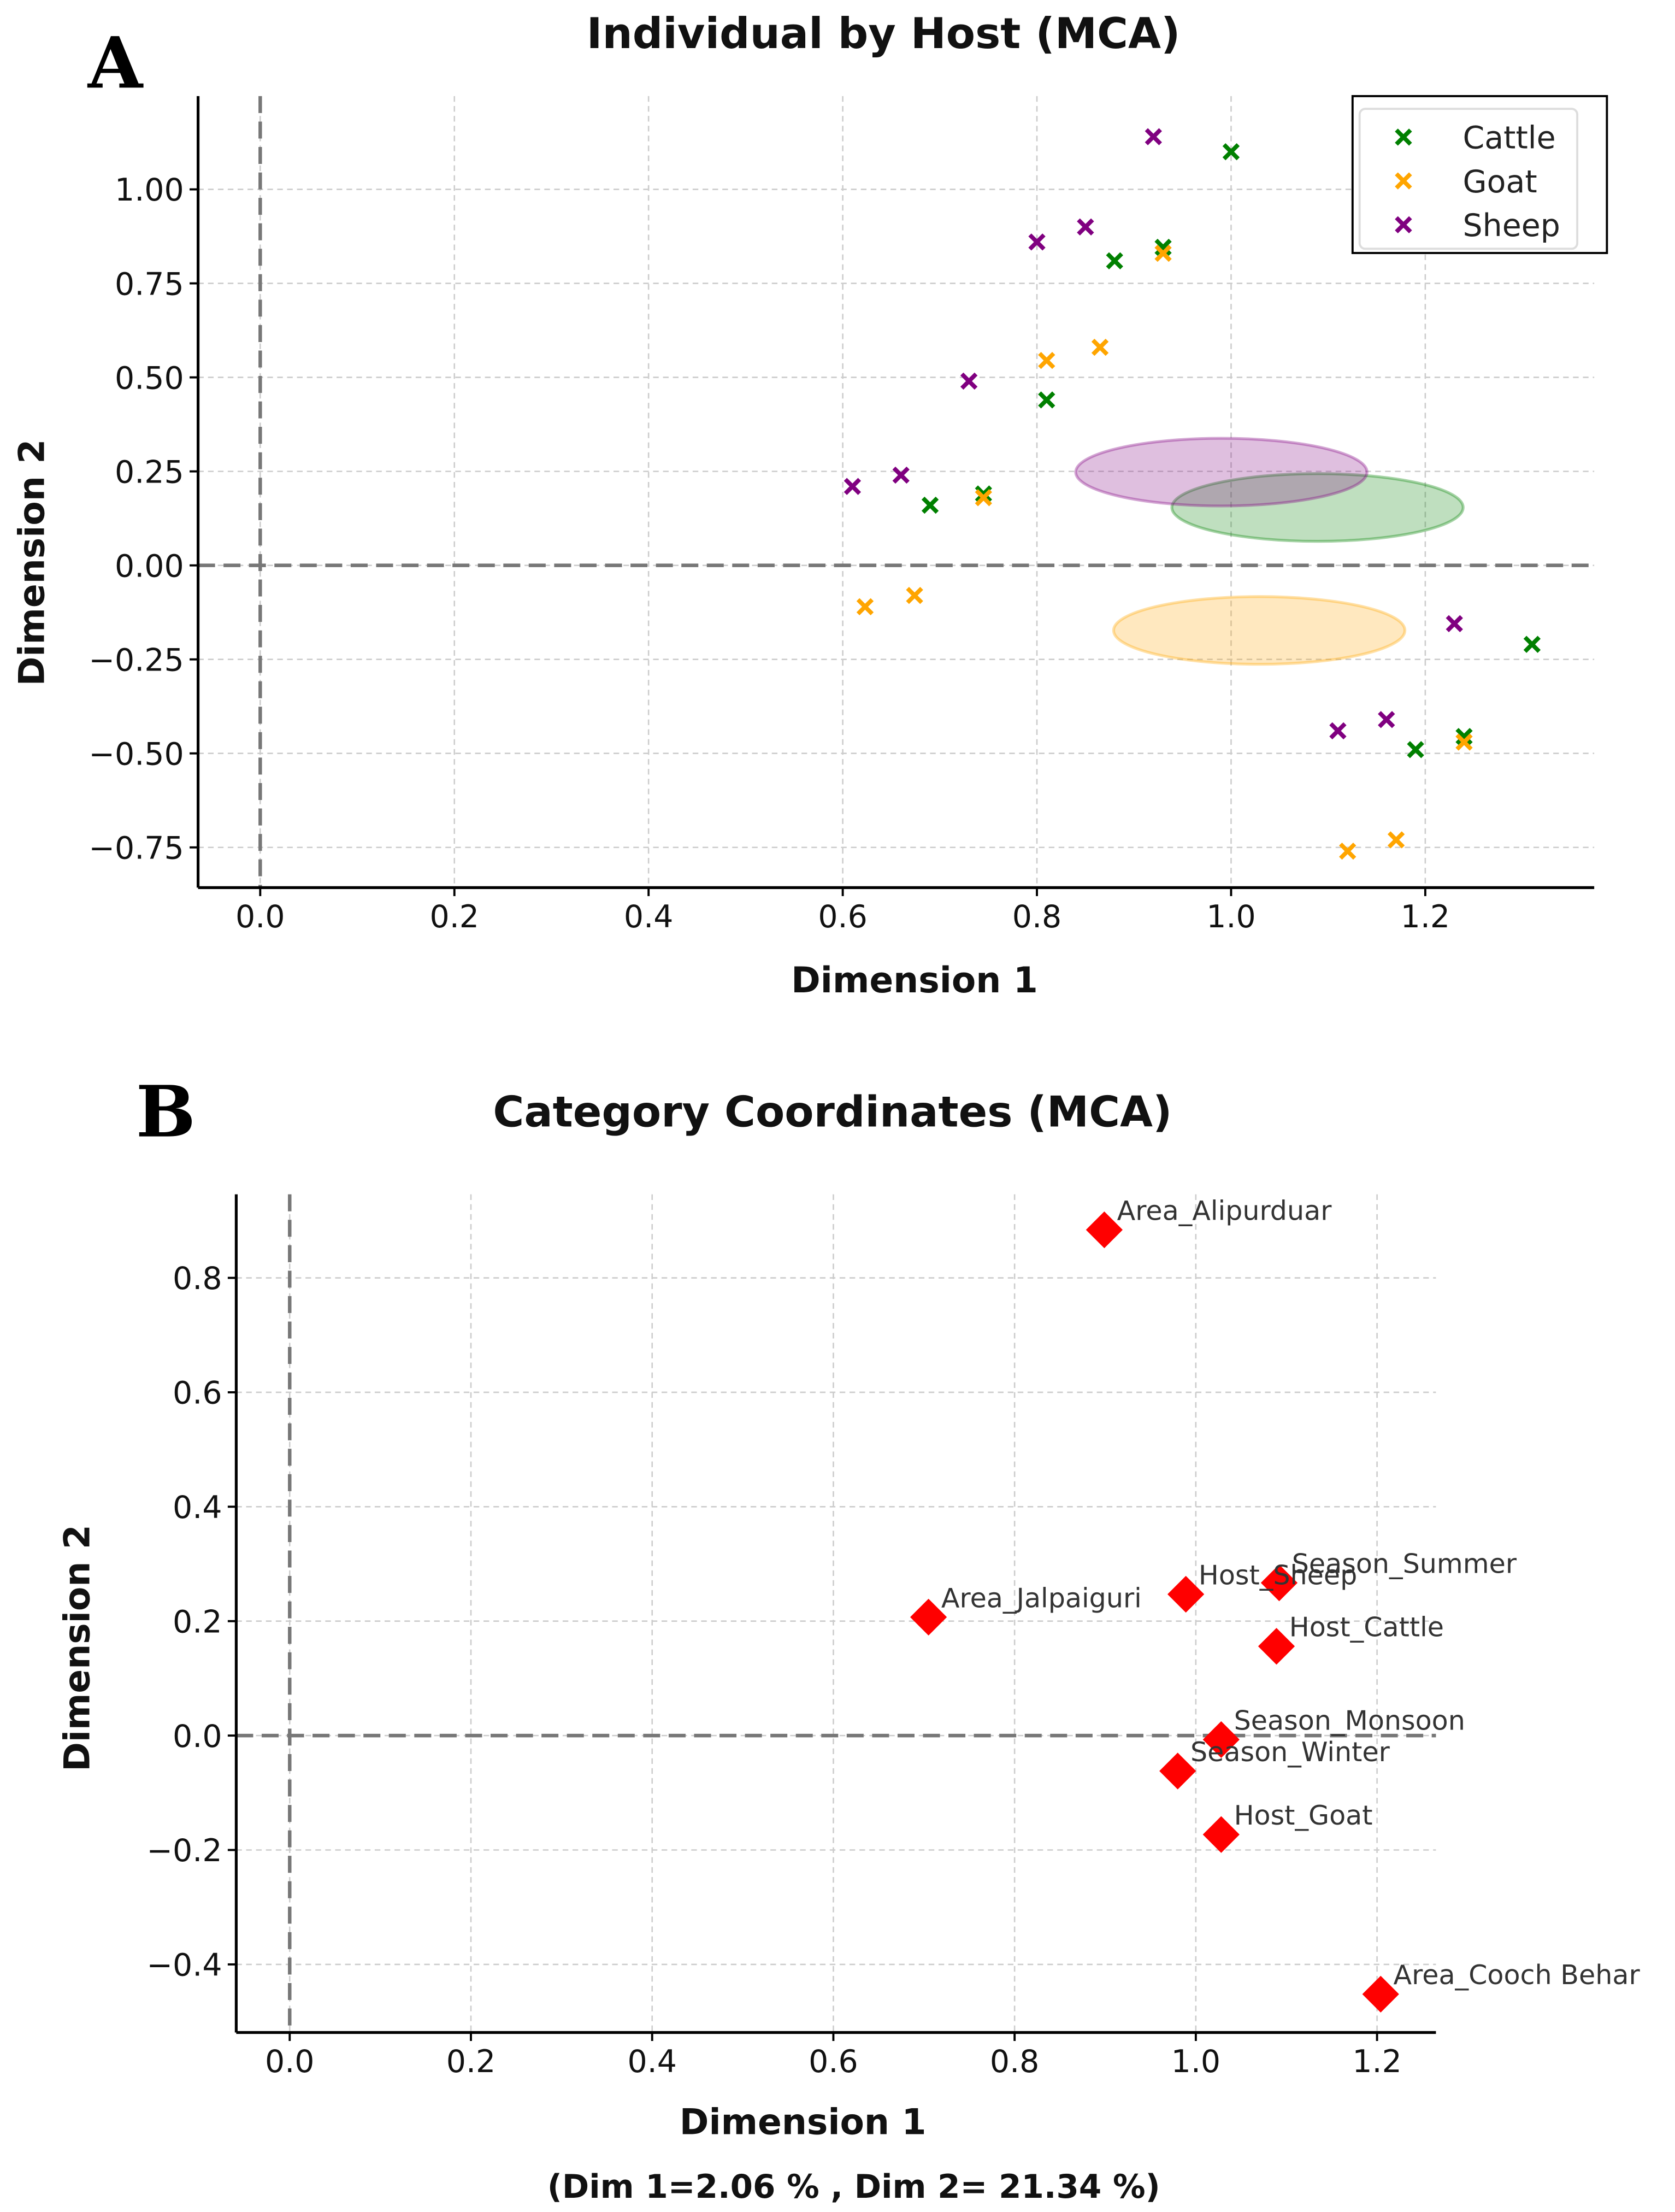 This screenshot has height=2212, width=1675. Describe the element at coordinates (914, 980) in the screenshot. I see `chart-a-xlabel: Dimension 1` at that location.